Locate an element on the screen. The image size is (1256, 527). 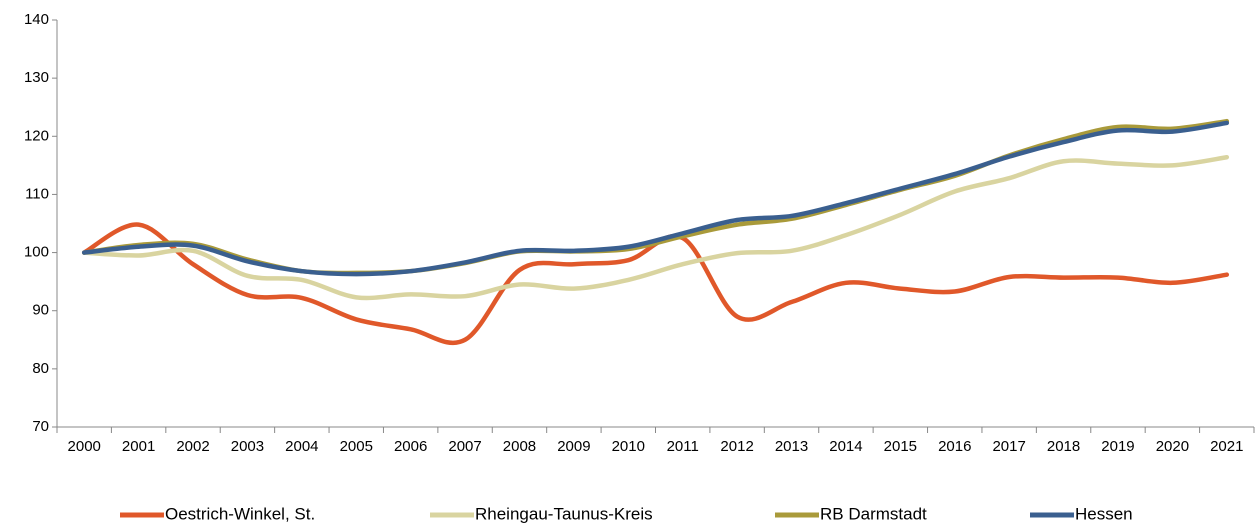
legend-label: Hessen is located at coordinates (1104, 513).